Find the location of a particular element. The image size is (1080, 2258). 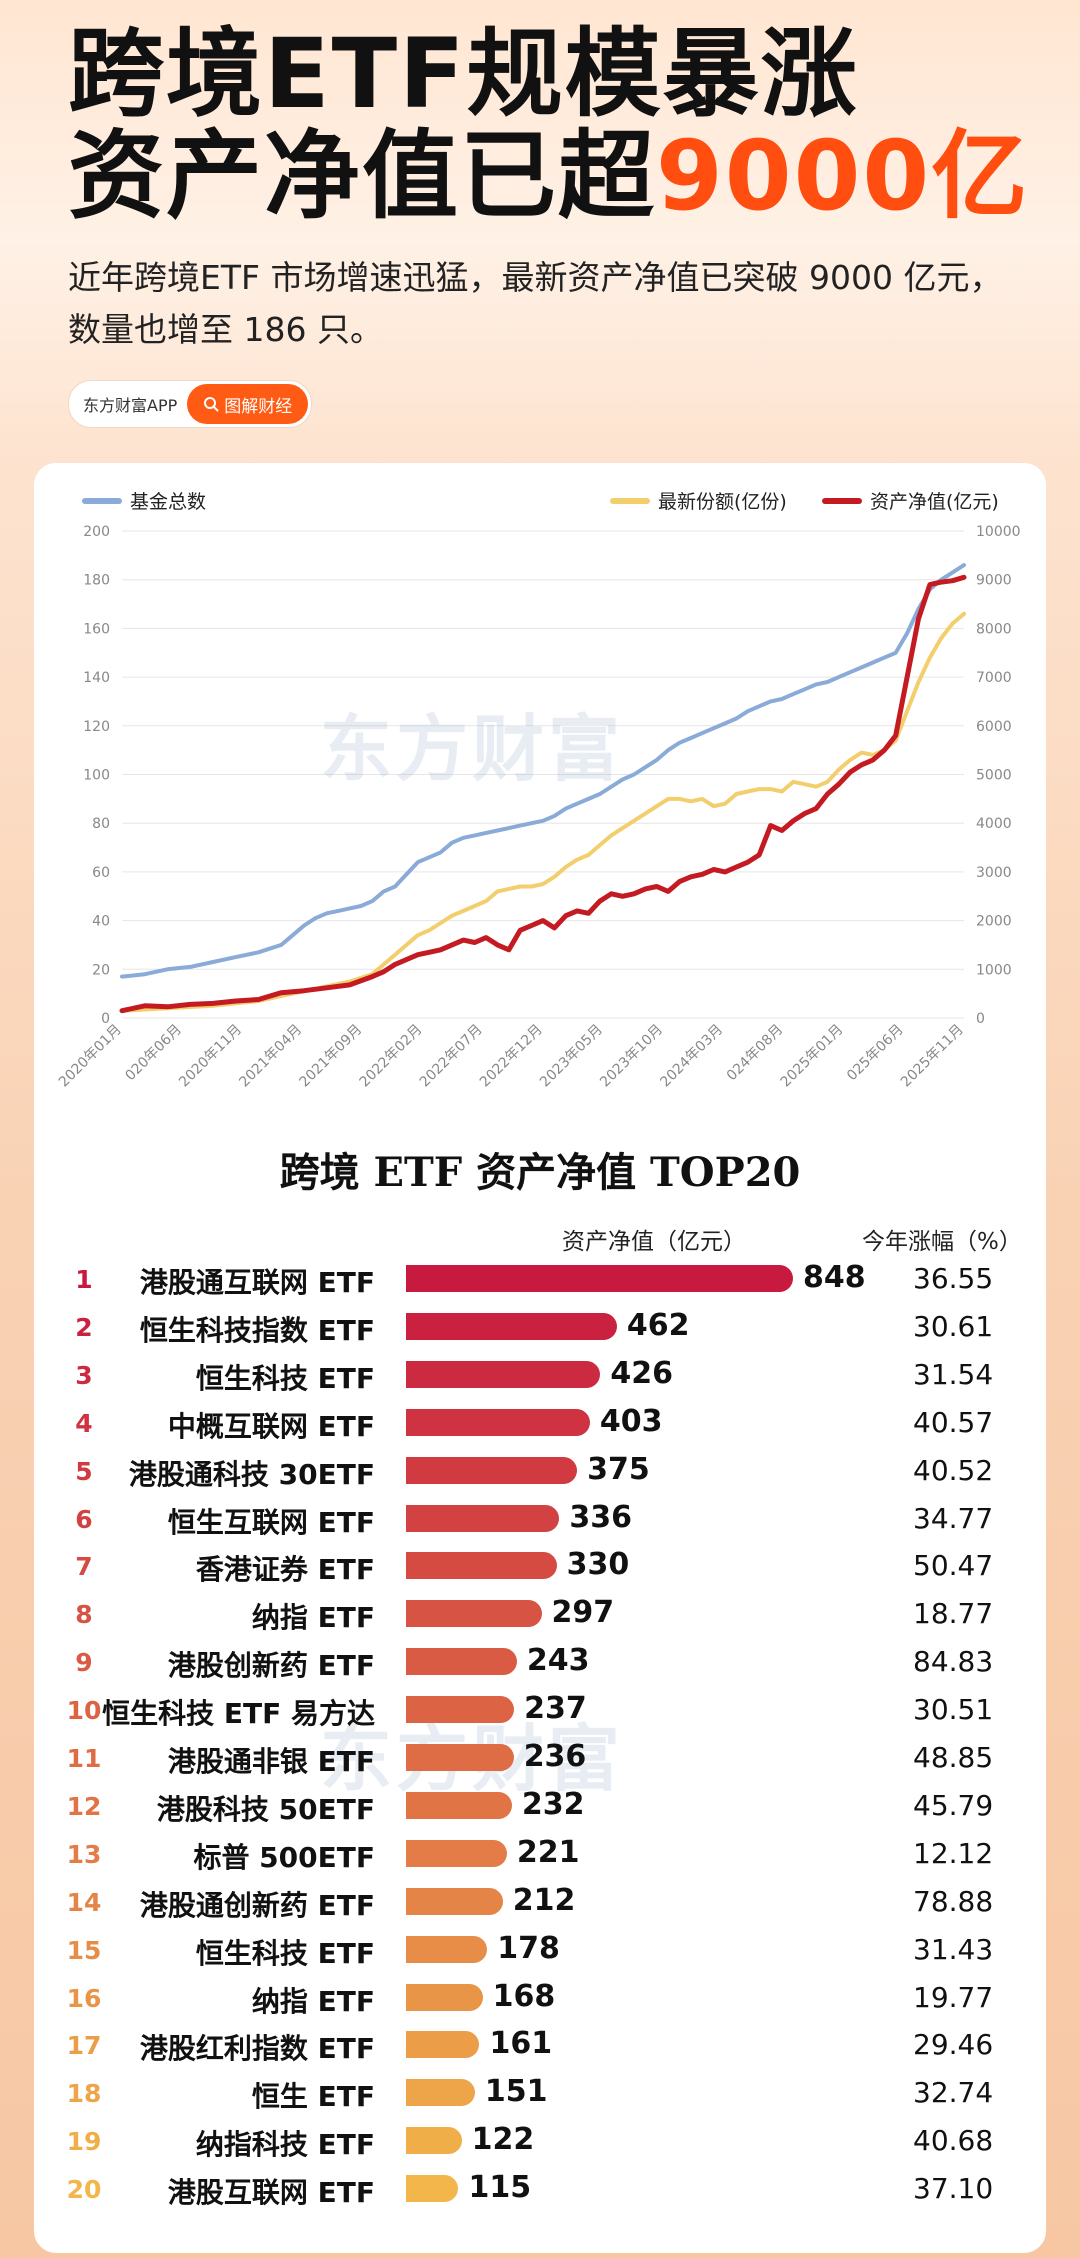

etf-name: 标普 500ETF is located at coordinates (284, 1857).